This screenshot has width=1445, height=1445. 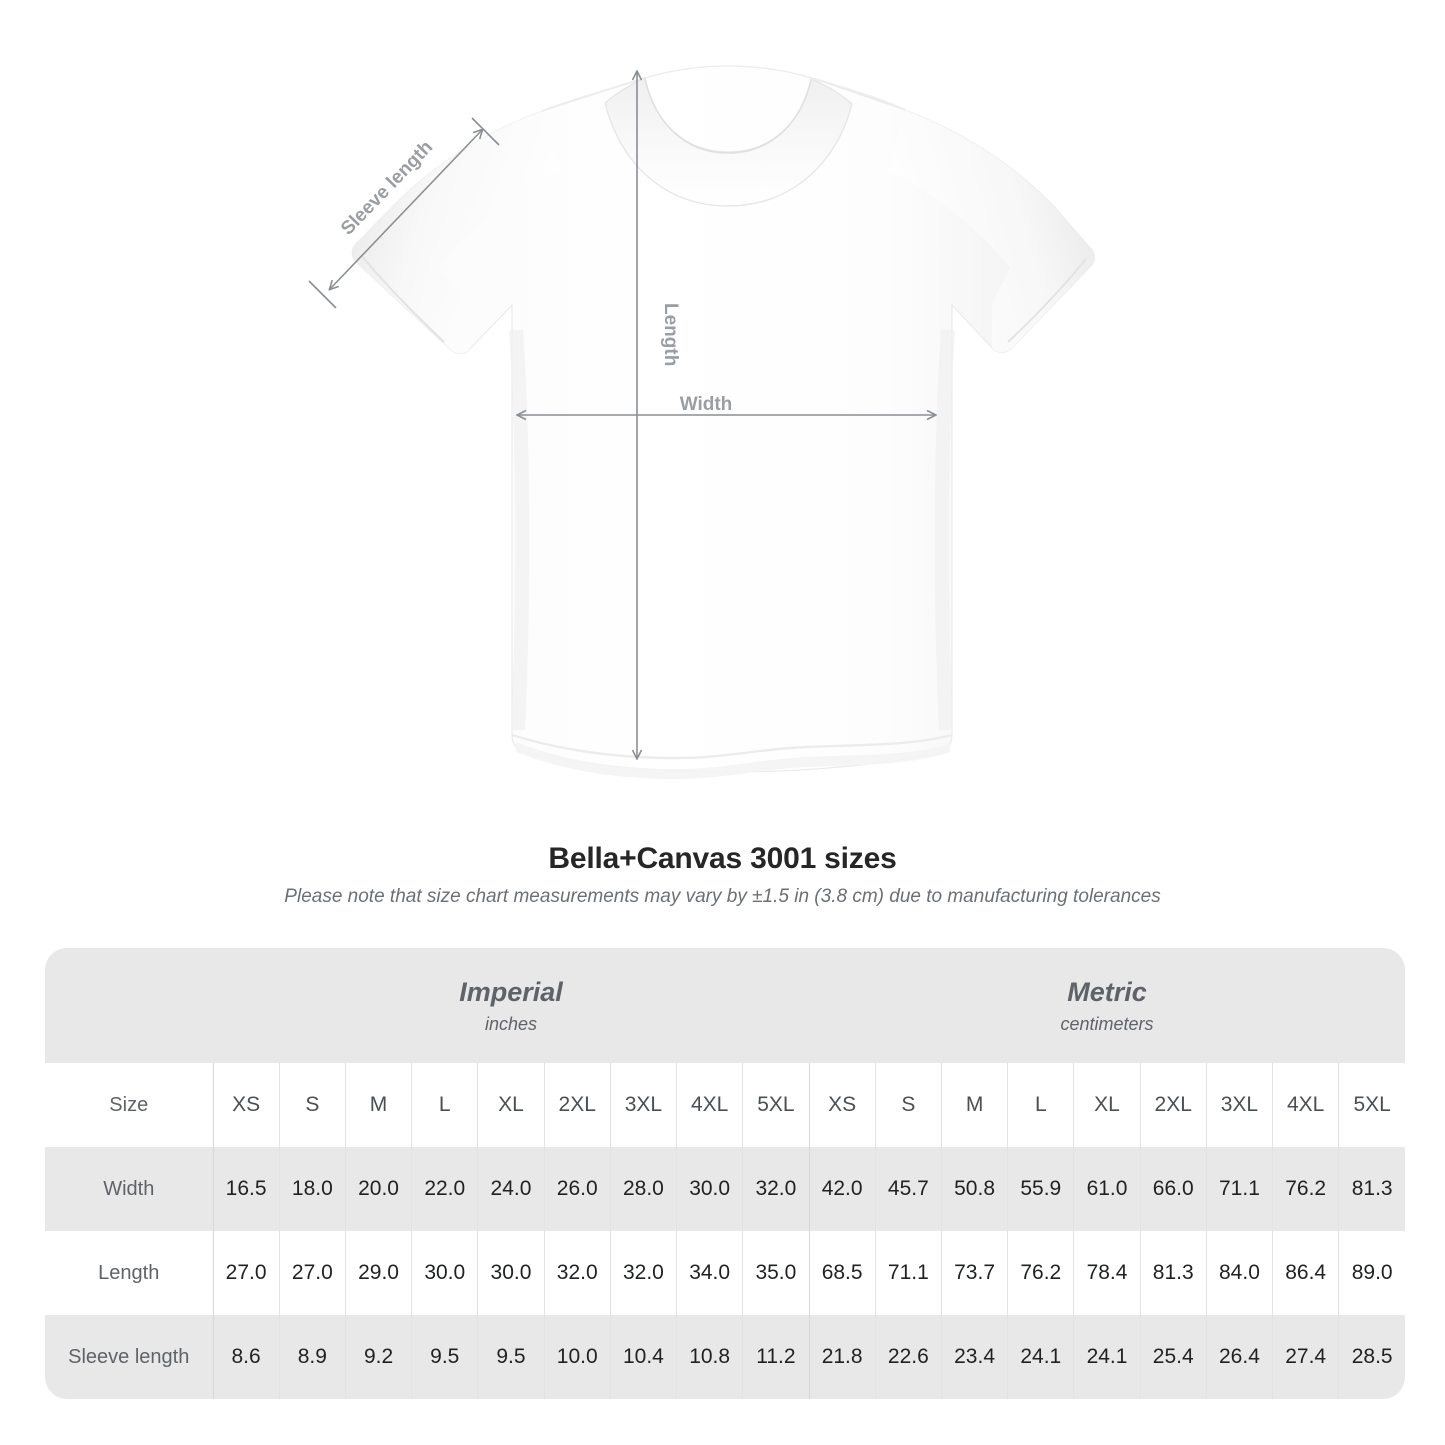 What do you see at coordinates (670, 334) in the screenshot?
I see `length-label: Length` at bounding box center [670, 334].